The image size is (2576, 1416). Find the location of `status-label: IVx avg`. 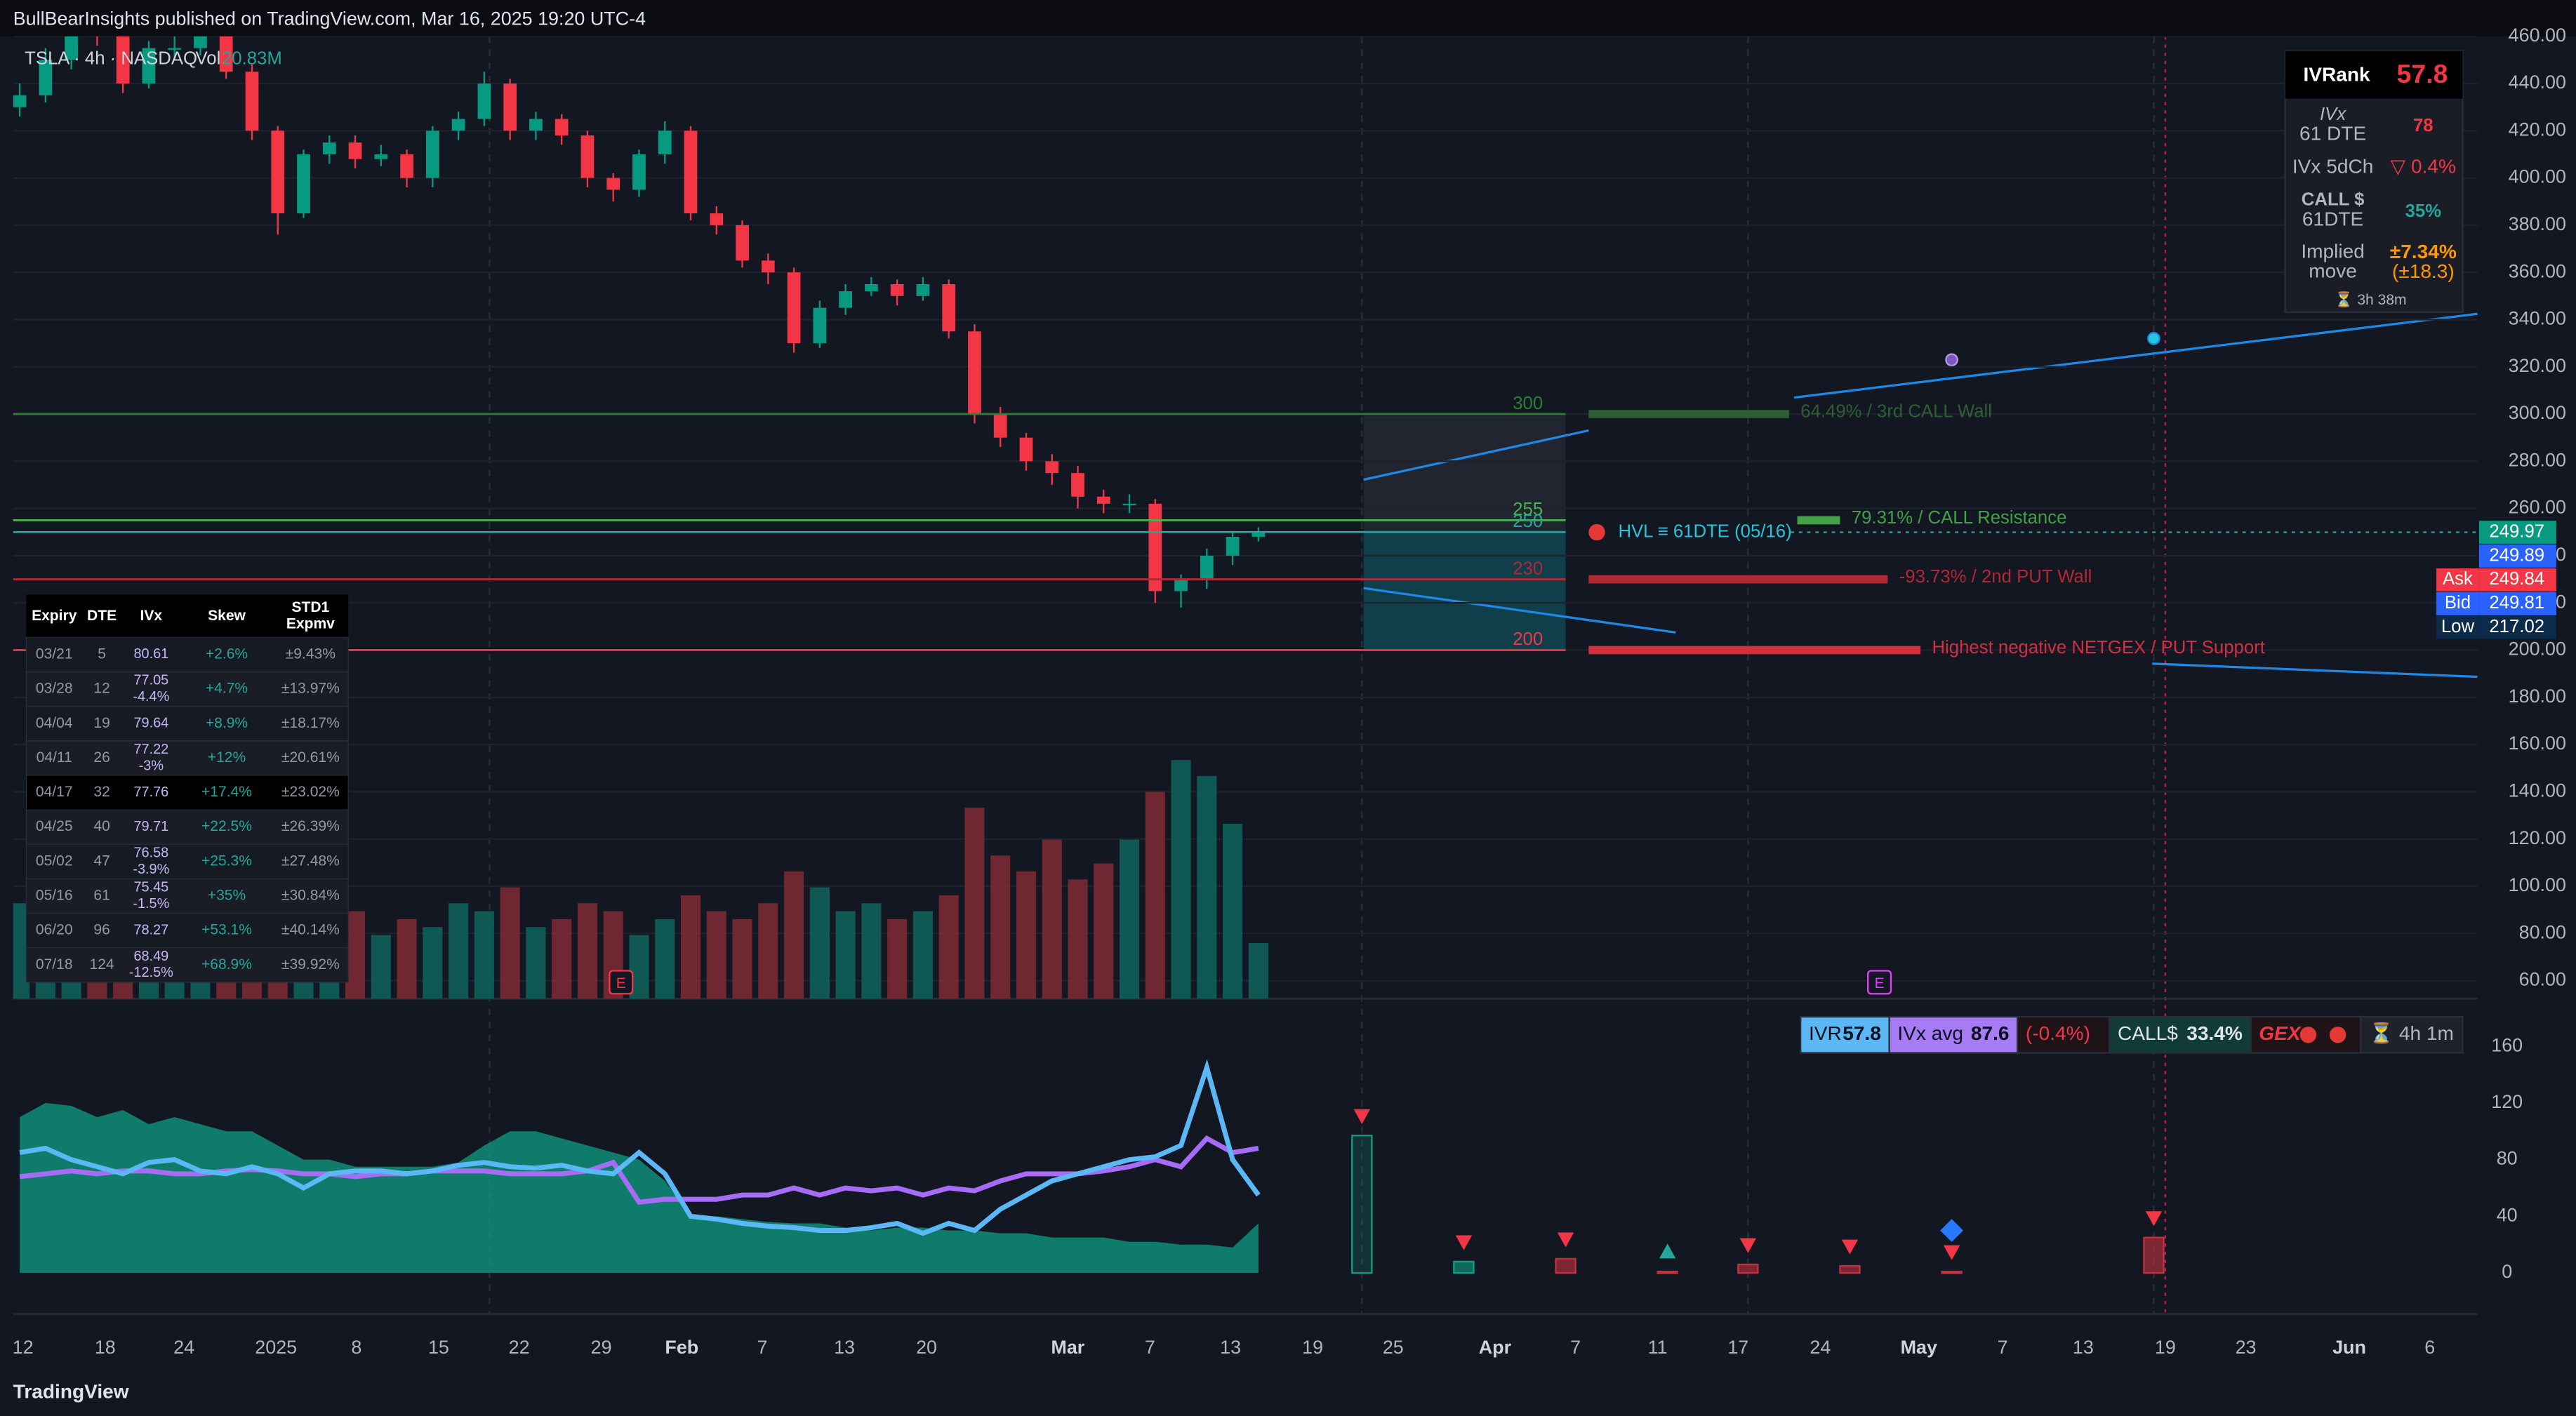

status-label: IVx avg is located at coordinates (1930, 1033).